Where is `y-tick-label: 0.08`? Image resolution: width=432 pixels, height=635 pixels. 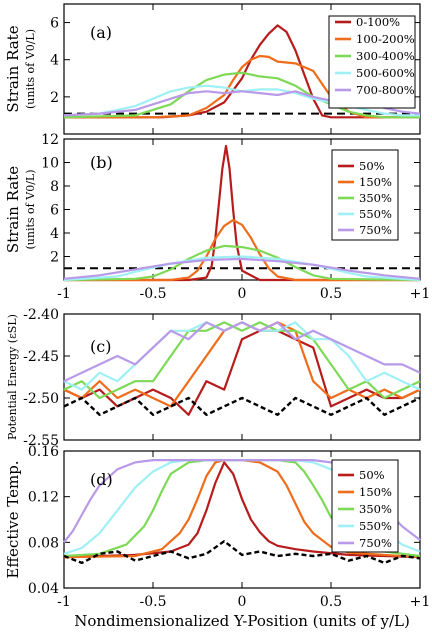 y-tick-label: 0.08 is located at coordinates (43, 543).